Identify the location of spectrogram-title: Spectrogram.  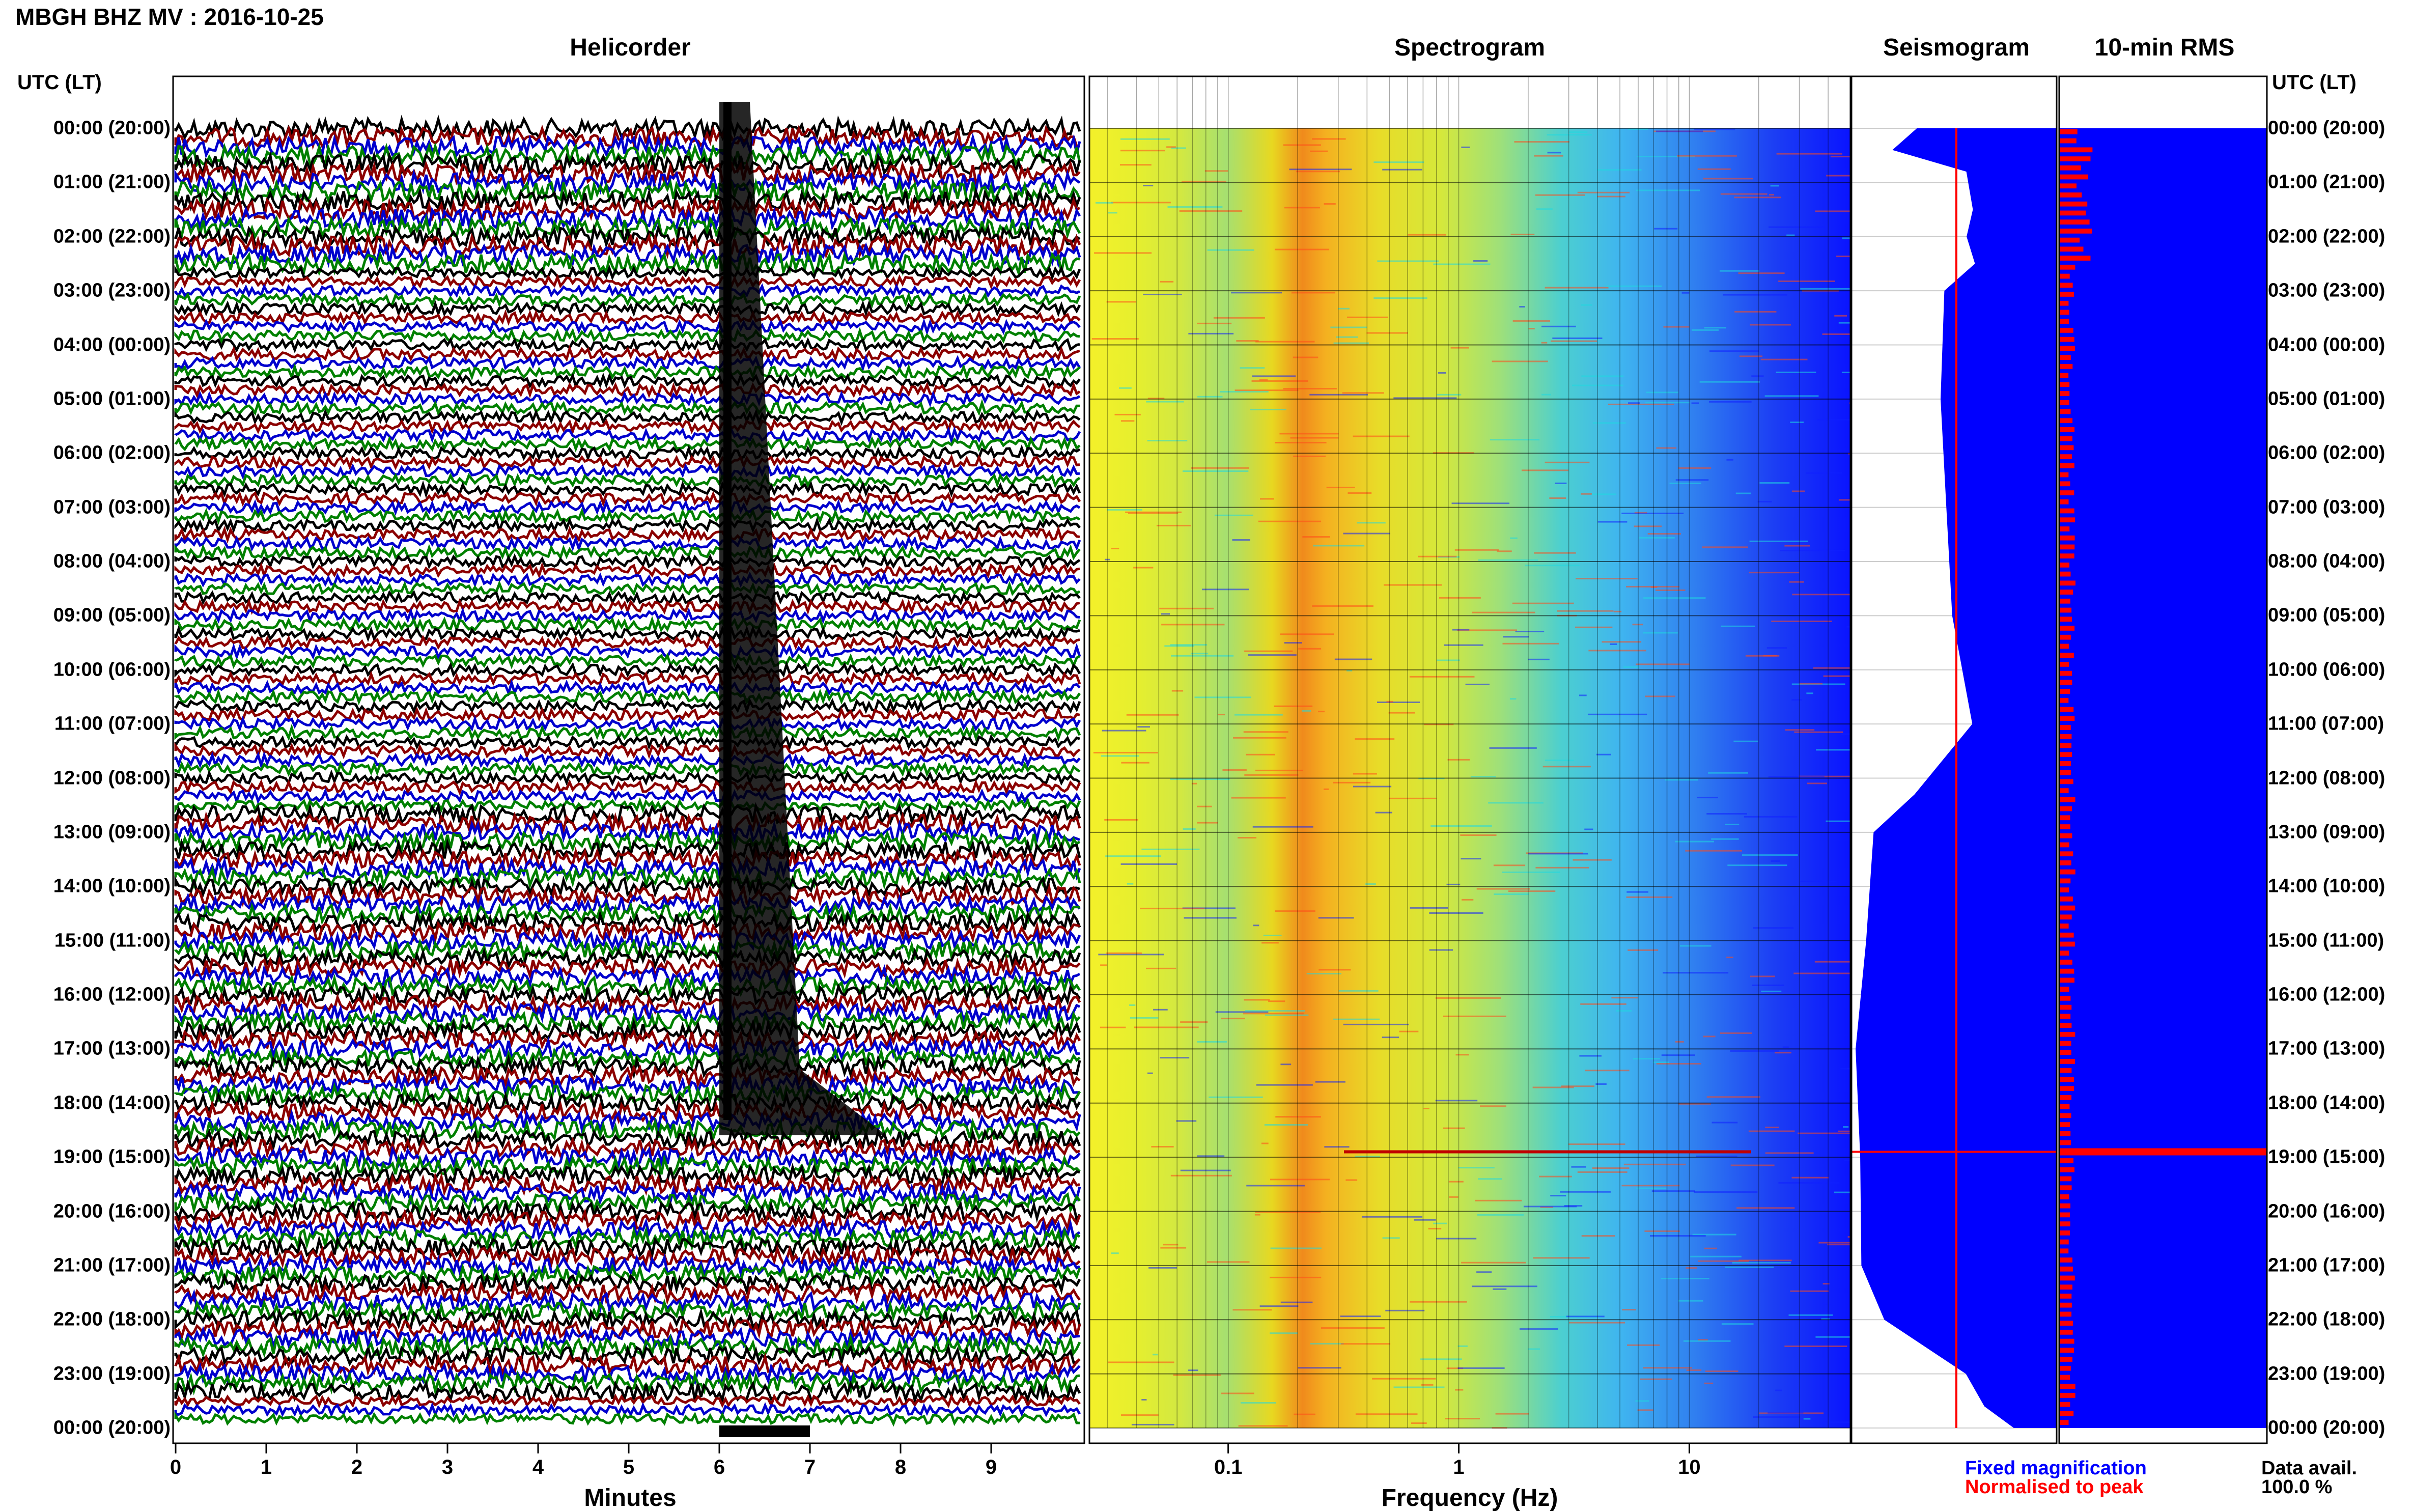
(1470, 47).